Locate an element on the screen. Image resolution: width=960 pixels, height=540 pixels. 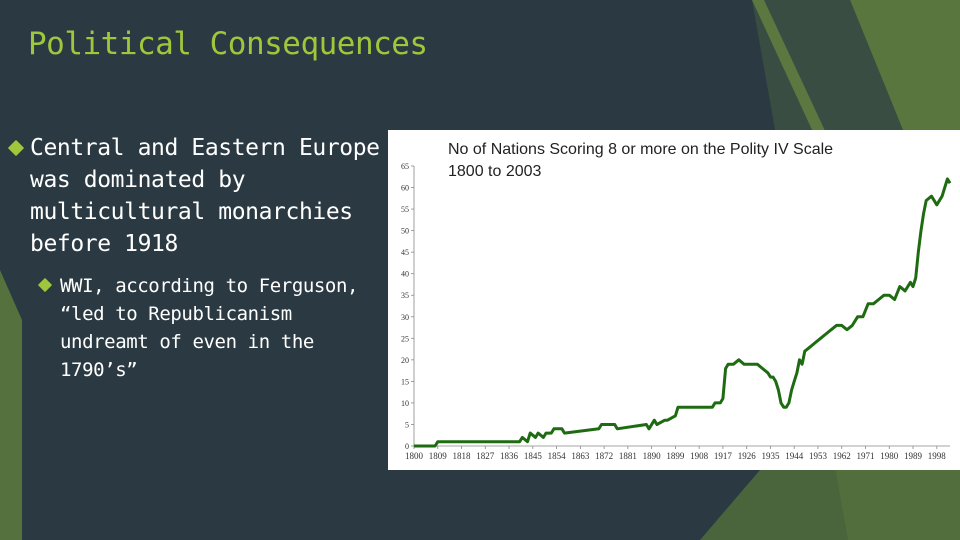
x-tick-label: 1953 is located at coordinates (818, 456).